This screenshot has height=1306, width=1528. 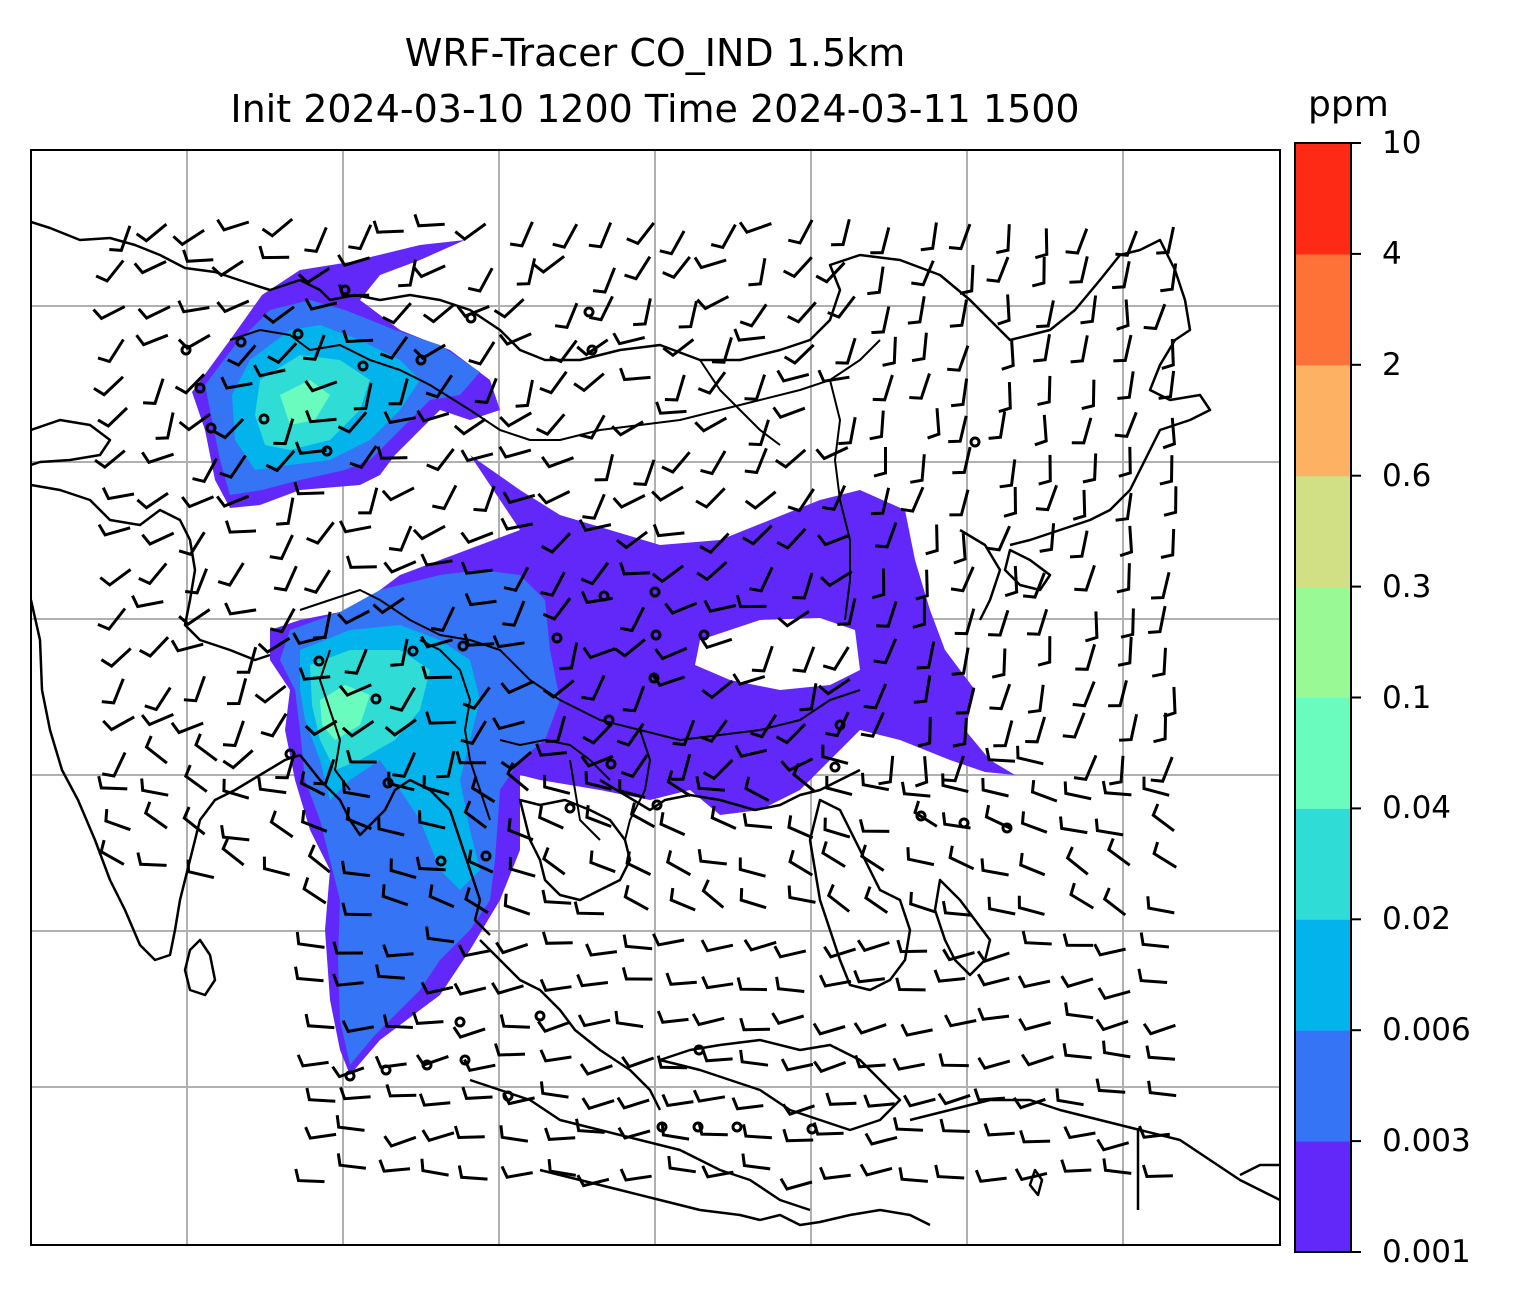 What do you see at coordinates (1323, 1086) in the screenshot?
I see `colorbar-segment` at bounding box center [1323, 1086].